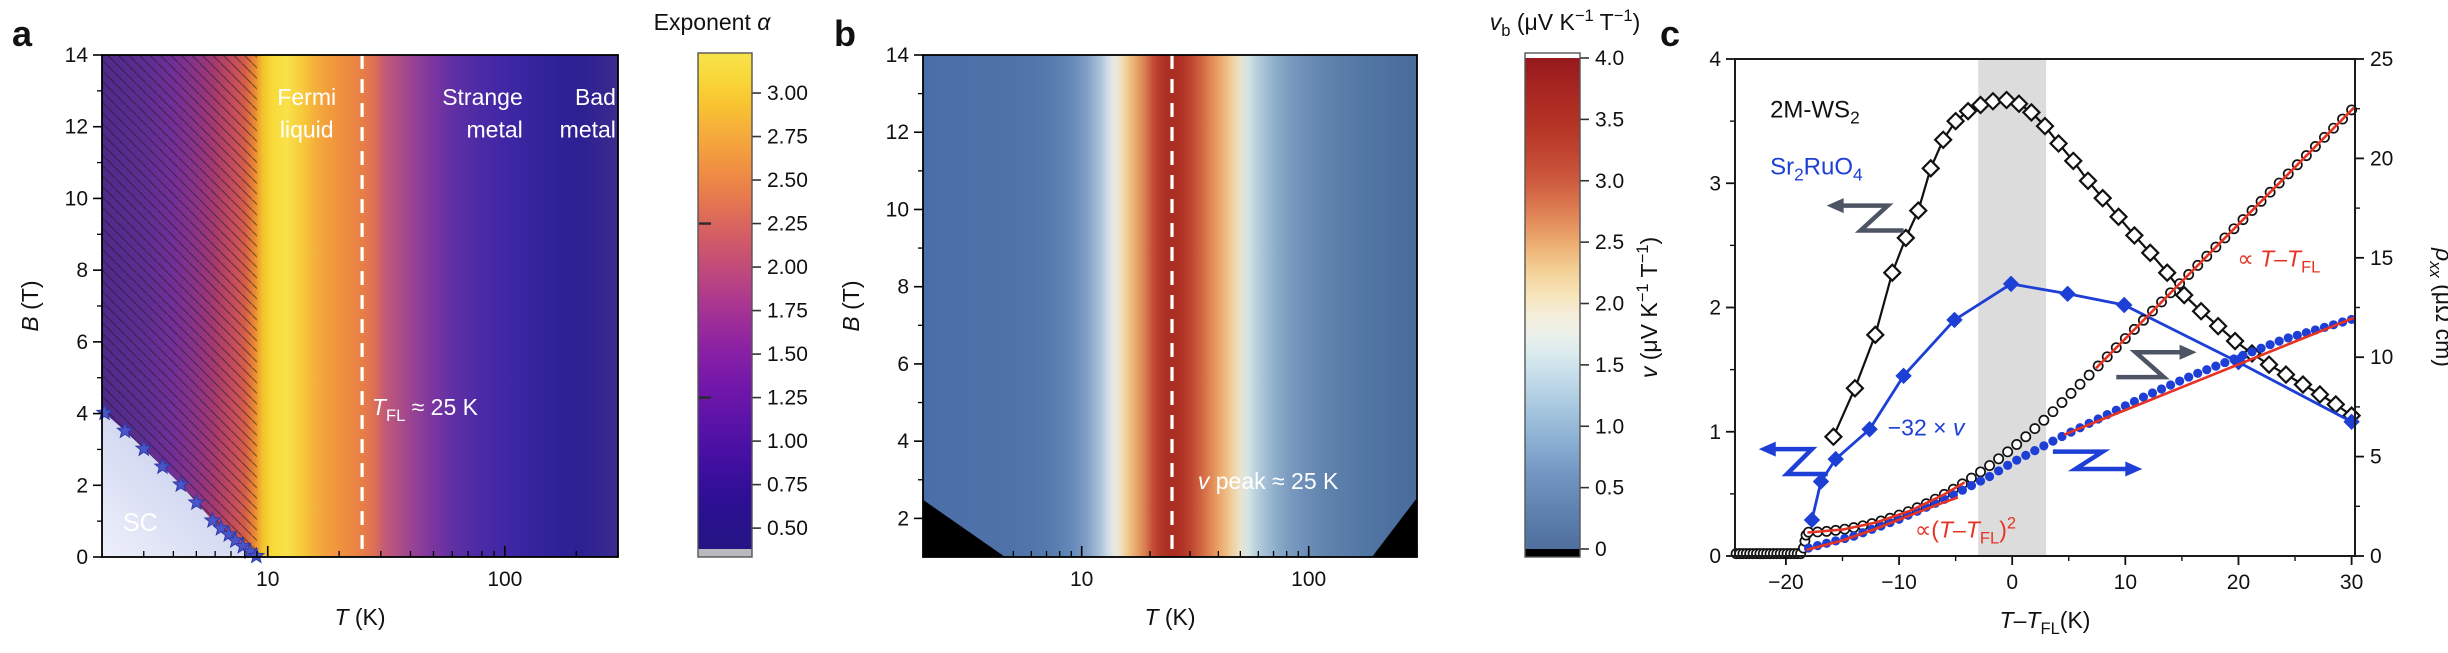 Image resolution: width=2448 pixels, height=653 pixels. What do you see at coordinates (306, 97) in the screenshot?
I see `text-run: Fermi` at bounding box center [306, 97].